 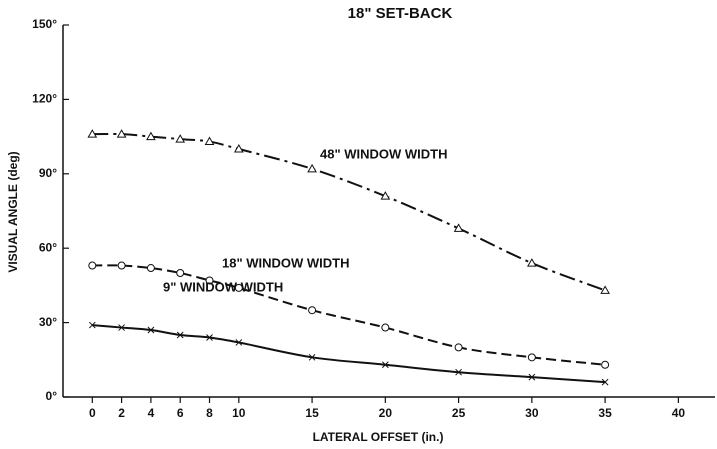 What do you see at coordinates (209, 413) in the screenshot?
I see `x-tick-label: 8` at bounding box center [209, 413].